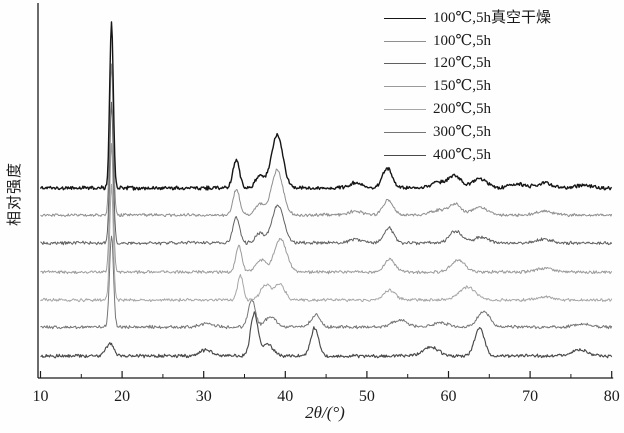 The image size is (624, 433). Describe the element at coordinates (449, 396) in the screenshot. I see `x-tick-label: 60` at that location.